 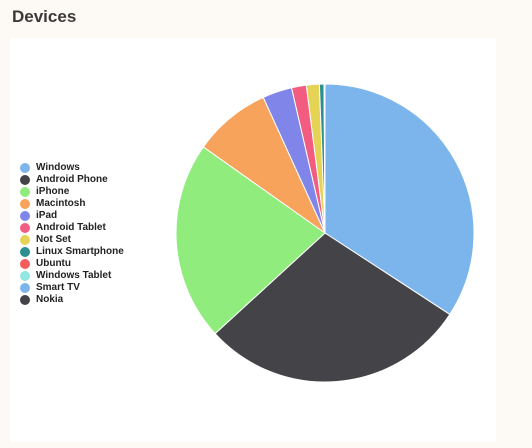 What do you see at coordinates (100, 288) in the screenshot?
I see `legend-item: Smart TV` at bounding box center [100, 288].